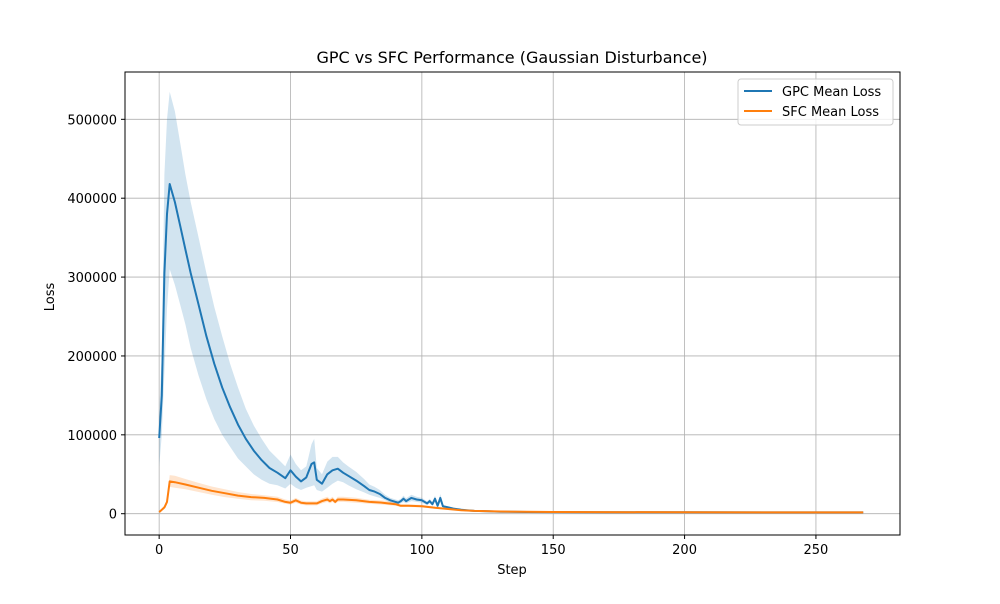  What do you see at coordinates (512, 570) in the screenshot?
I see `x-axis-label: Step` at bounding box center [512, 570].